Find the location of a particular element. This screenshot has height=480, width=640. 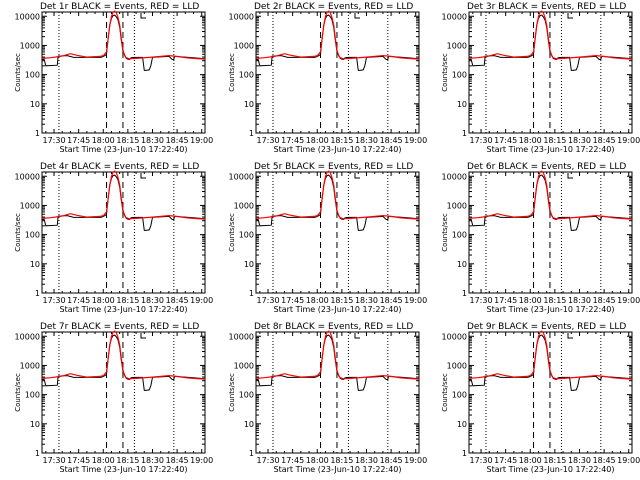

chart-title: Det 1r BLACK = Events, RED = LLD is located at coordinates (119, 7).